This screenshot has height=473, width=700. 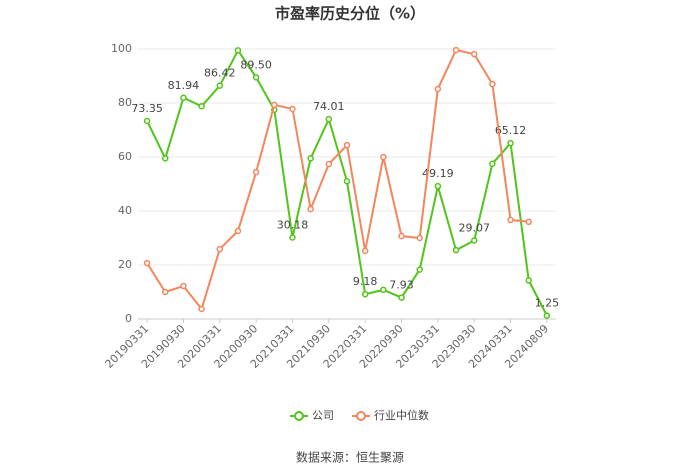 What do you see at coordinates (125, 264) in the screenshot?
I see `y-tick-label: 20` at bounding box center [125, 264].